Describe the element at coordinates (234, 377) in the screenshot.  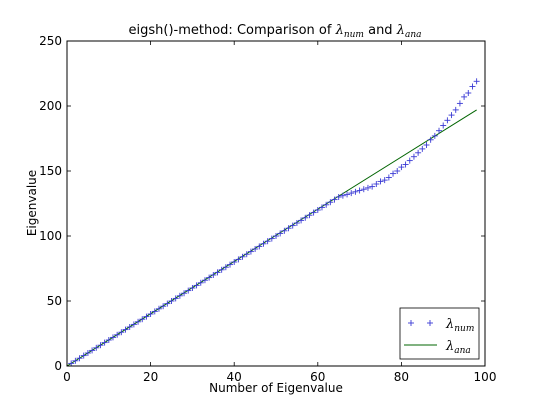
I see `x-tick-label: 40` at that location.